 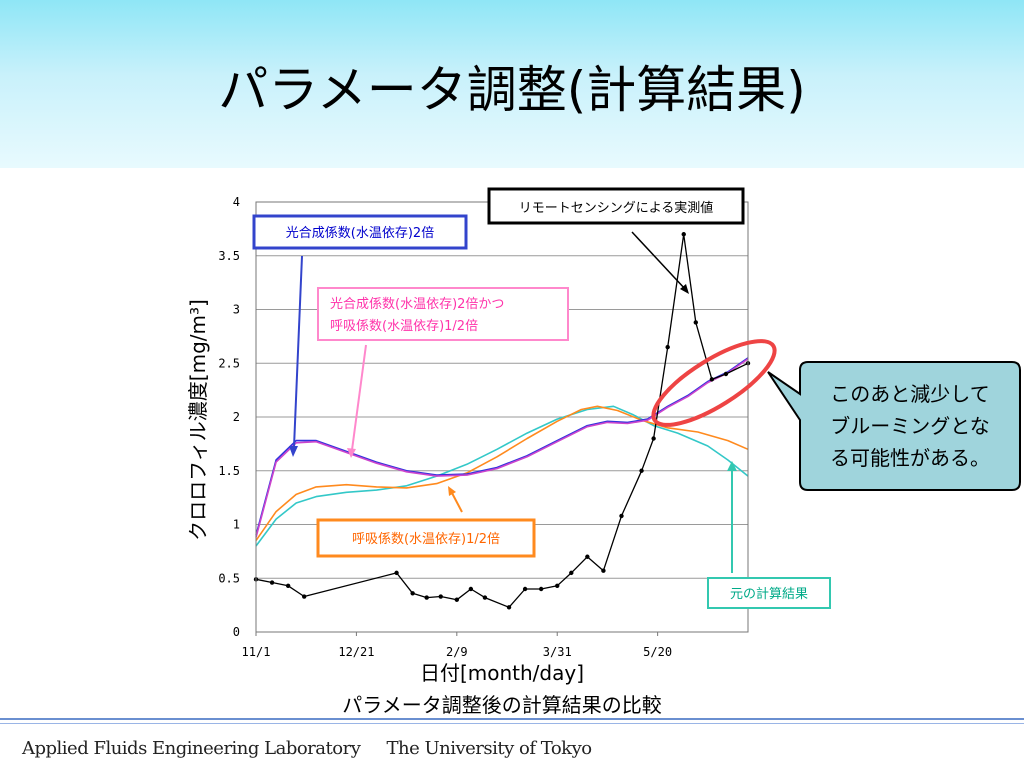 What do you see at coordinates (616, 240) in the screenshot?
I see `annotation-remote-sensing: リモートセンシングによる実測値` at bounding box center [616, 240].